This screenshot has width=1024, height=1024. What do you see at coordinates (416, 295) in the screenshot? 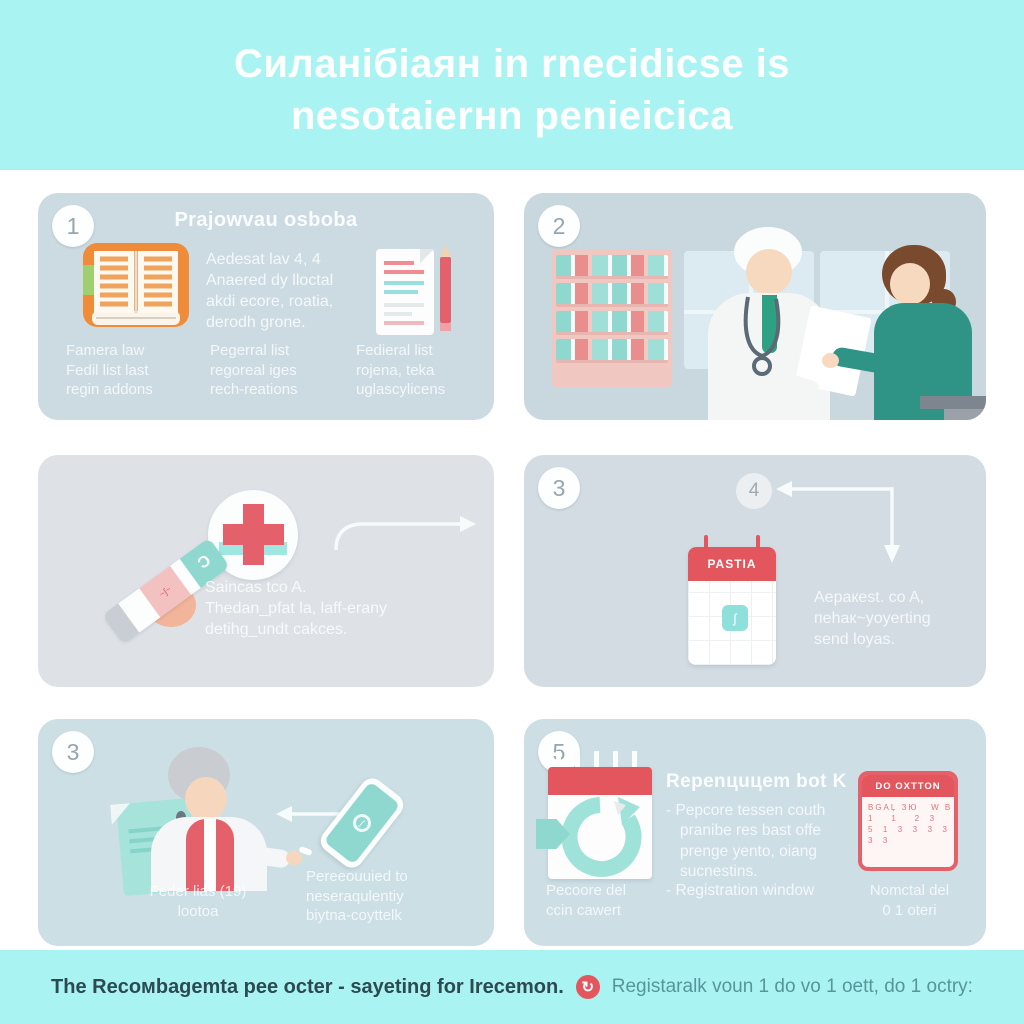
I see `document-pencil-icon` at bounding box center [416, 295].